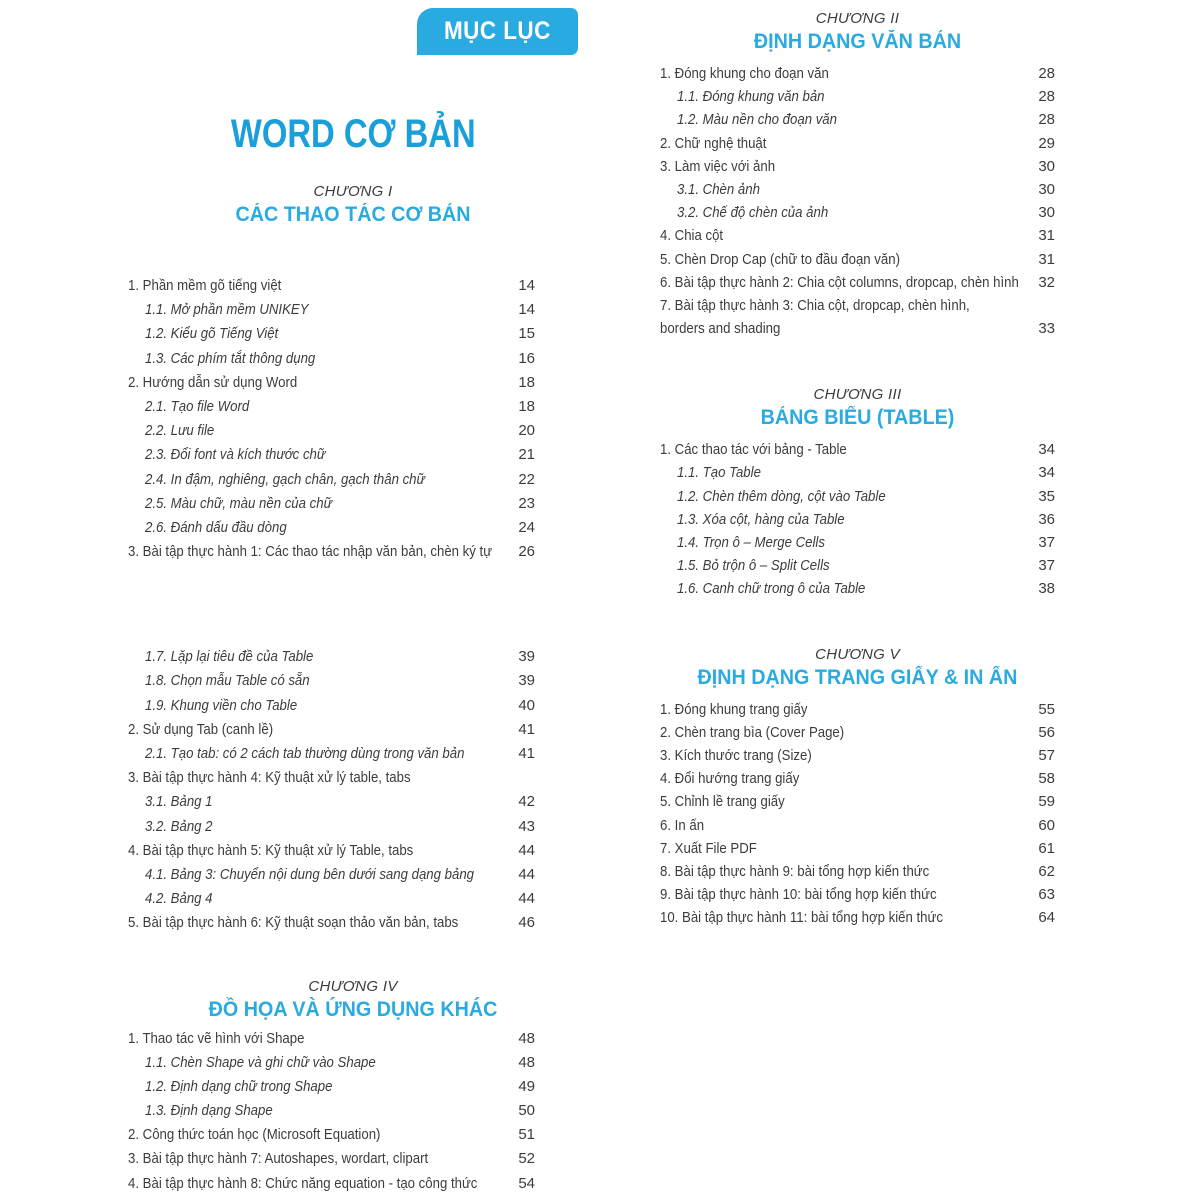 The image size is (1200, 1200). What do you see at coordinates (331, 455) in the screenshot?
I see `toc-item: 2.3. Đổi font và kích thước chữ 21` at bounding box center [331, 455].